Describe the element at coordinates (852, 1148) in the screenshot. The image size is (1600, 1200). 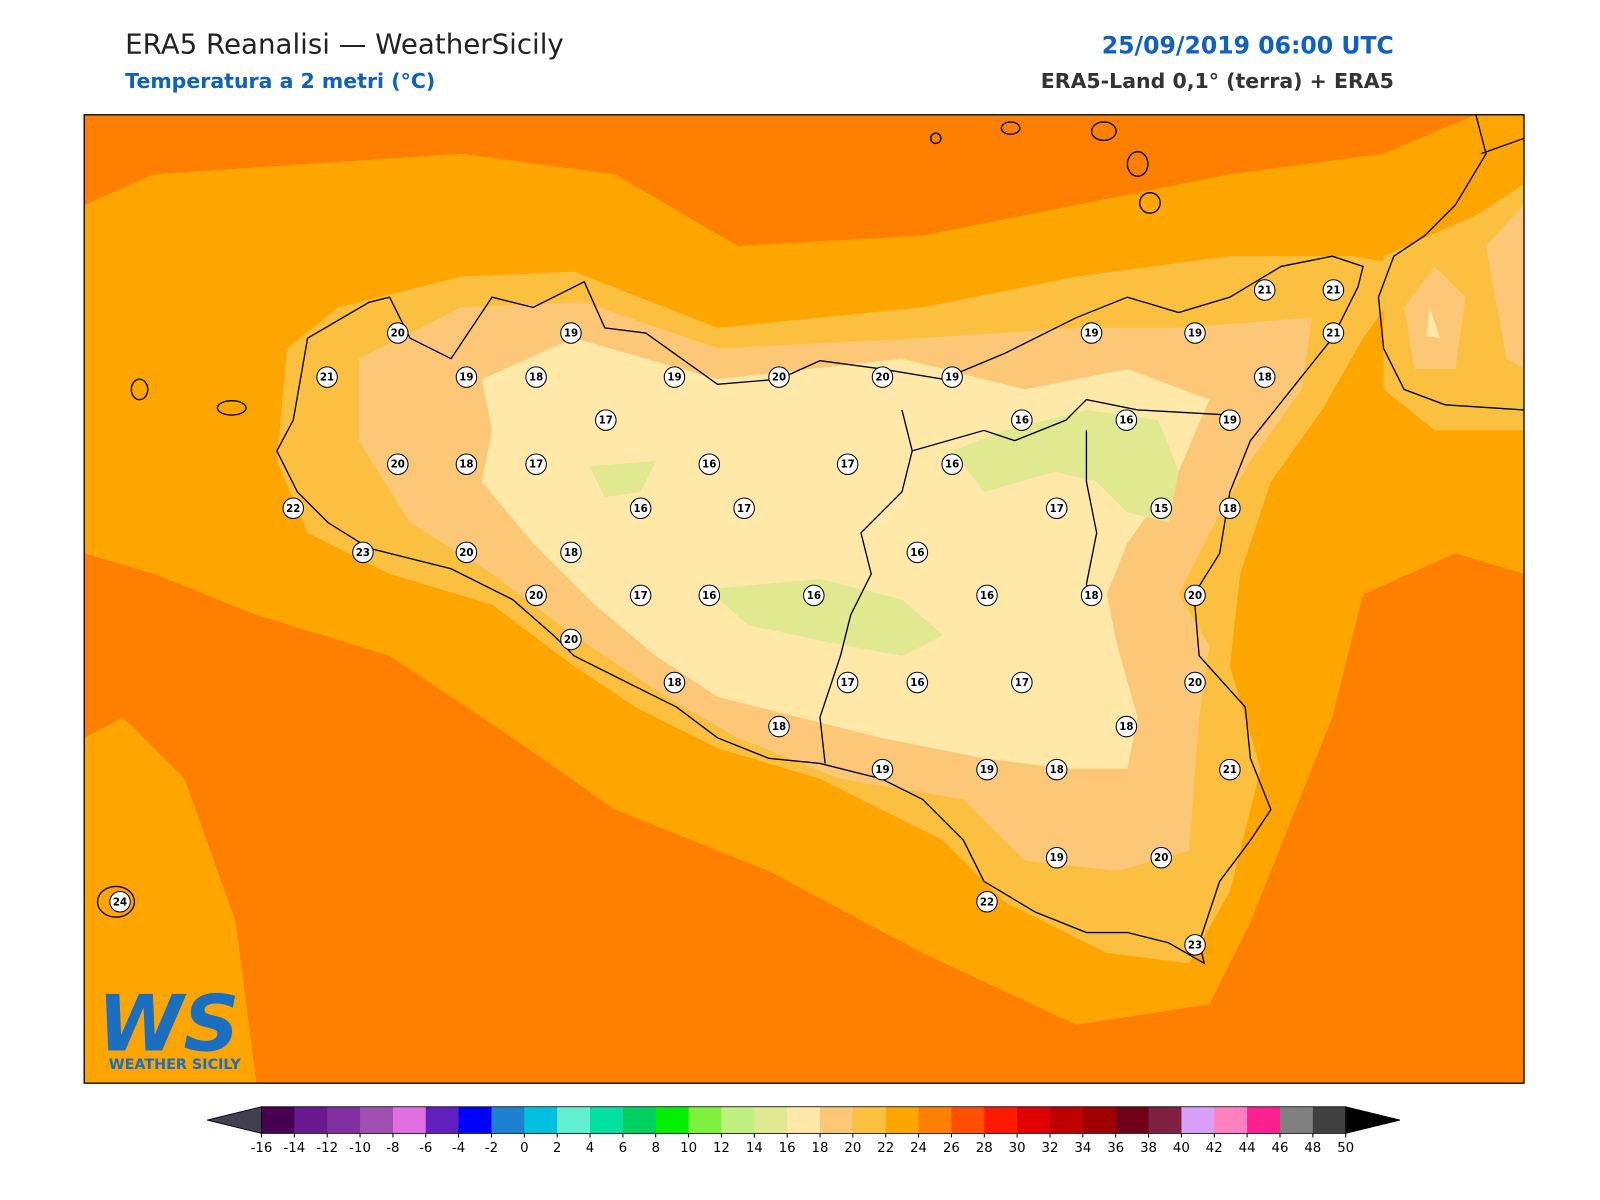
I see `colorbar-tick-label: 20` at that location.